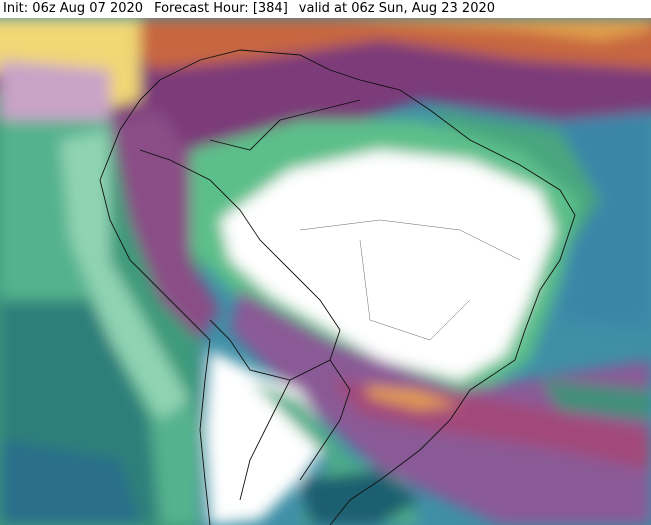  Describe the element at coordinates (73, 8) in the screenshot. I see `init-time: Init: 06z Aug 07 2020` at that location.